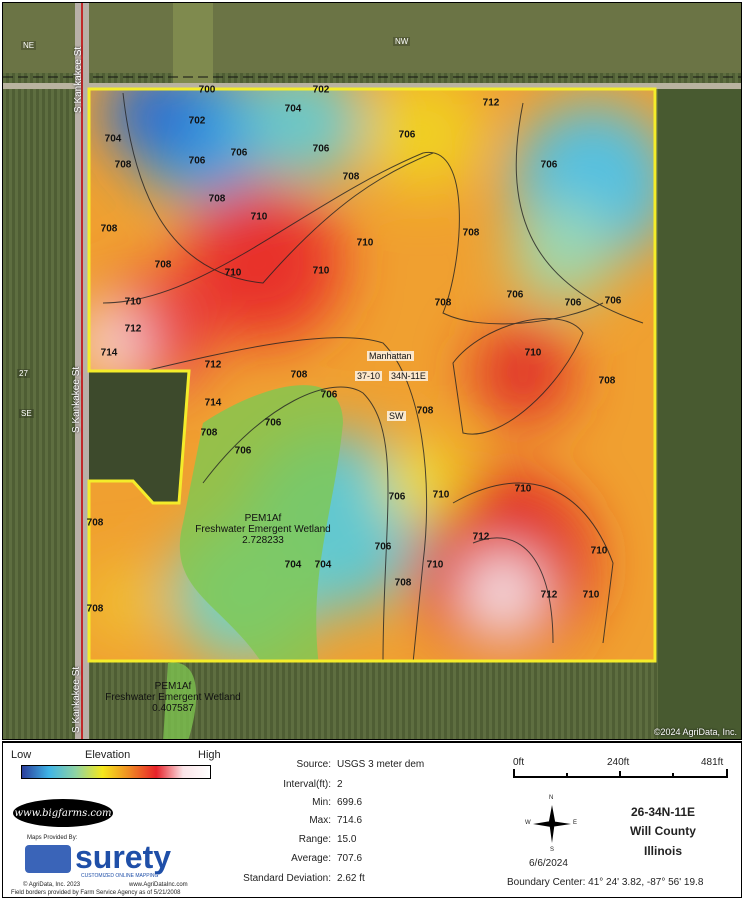 The image size is (744, 900). I want to click on legend-title: Elevation, so click(108, 755).